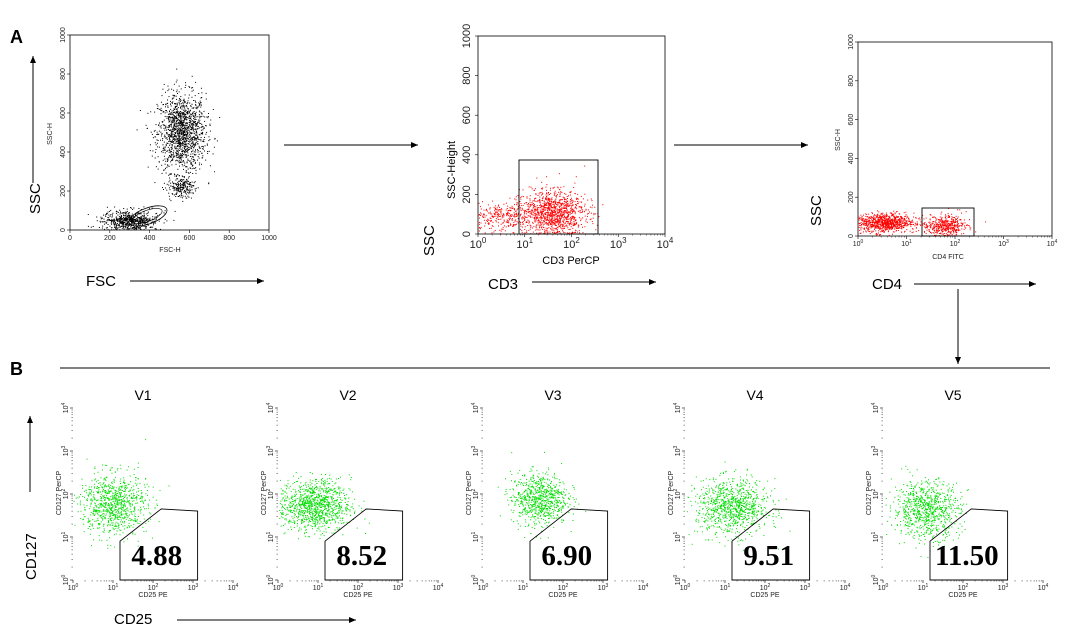  What do you see at coordinates (50, 134) in the screenshot?
I see `plot-fsc-ssc-y-title: SSC-H` at bounding box center [50, 134].